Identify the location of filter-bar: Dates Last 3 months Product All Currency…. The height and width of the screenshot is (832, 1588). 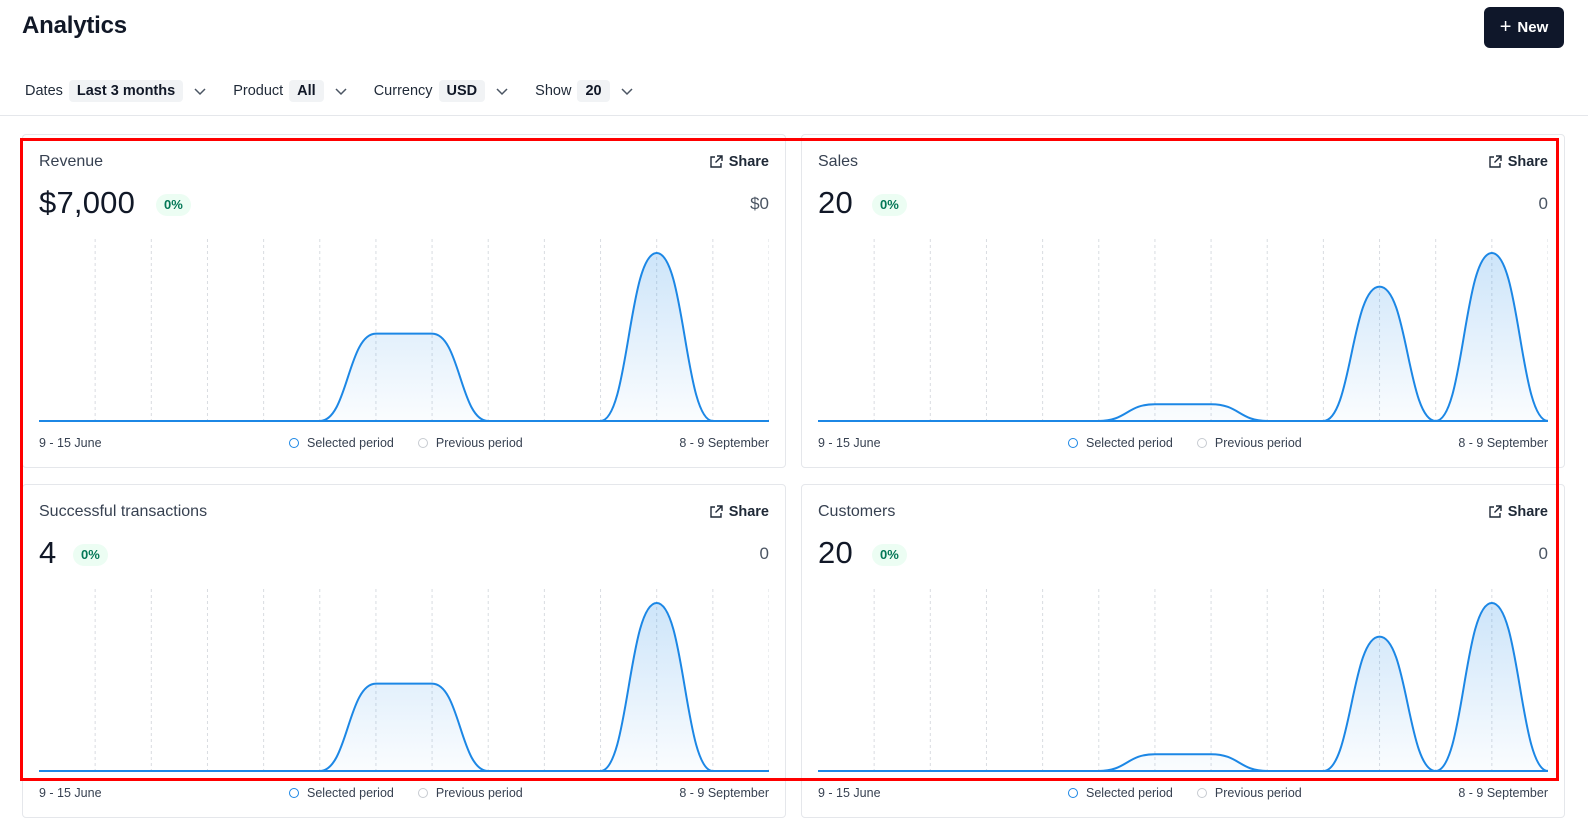
(342, 91).